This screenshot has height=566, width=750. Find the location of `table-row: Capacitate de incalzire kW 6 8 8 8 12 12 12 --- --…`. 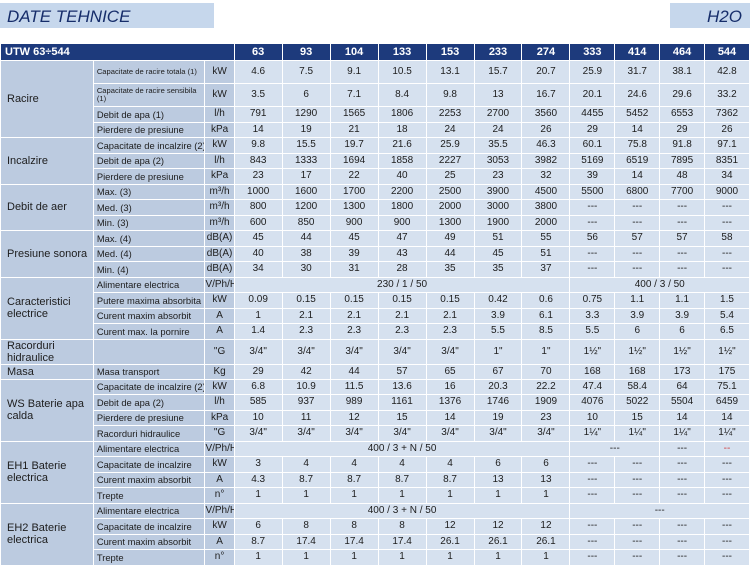

table-row: Capacitate de incalzire kW 6 8 8 8 12 12 12 --- --… is located at coordinates (375, 526).